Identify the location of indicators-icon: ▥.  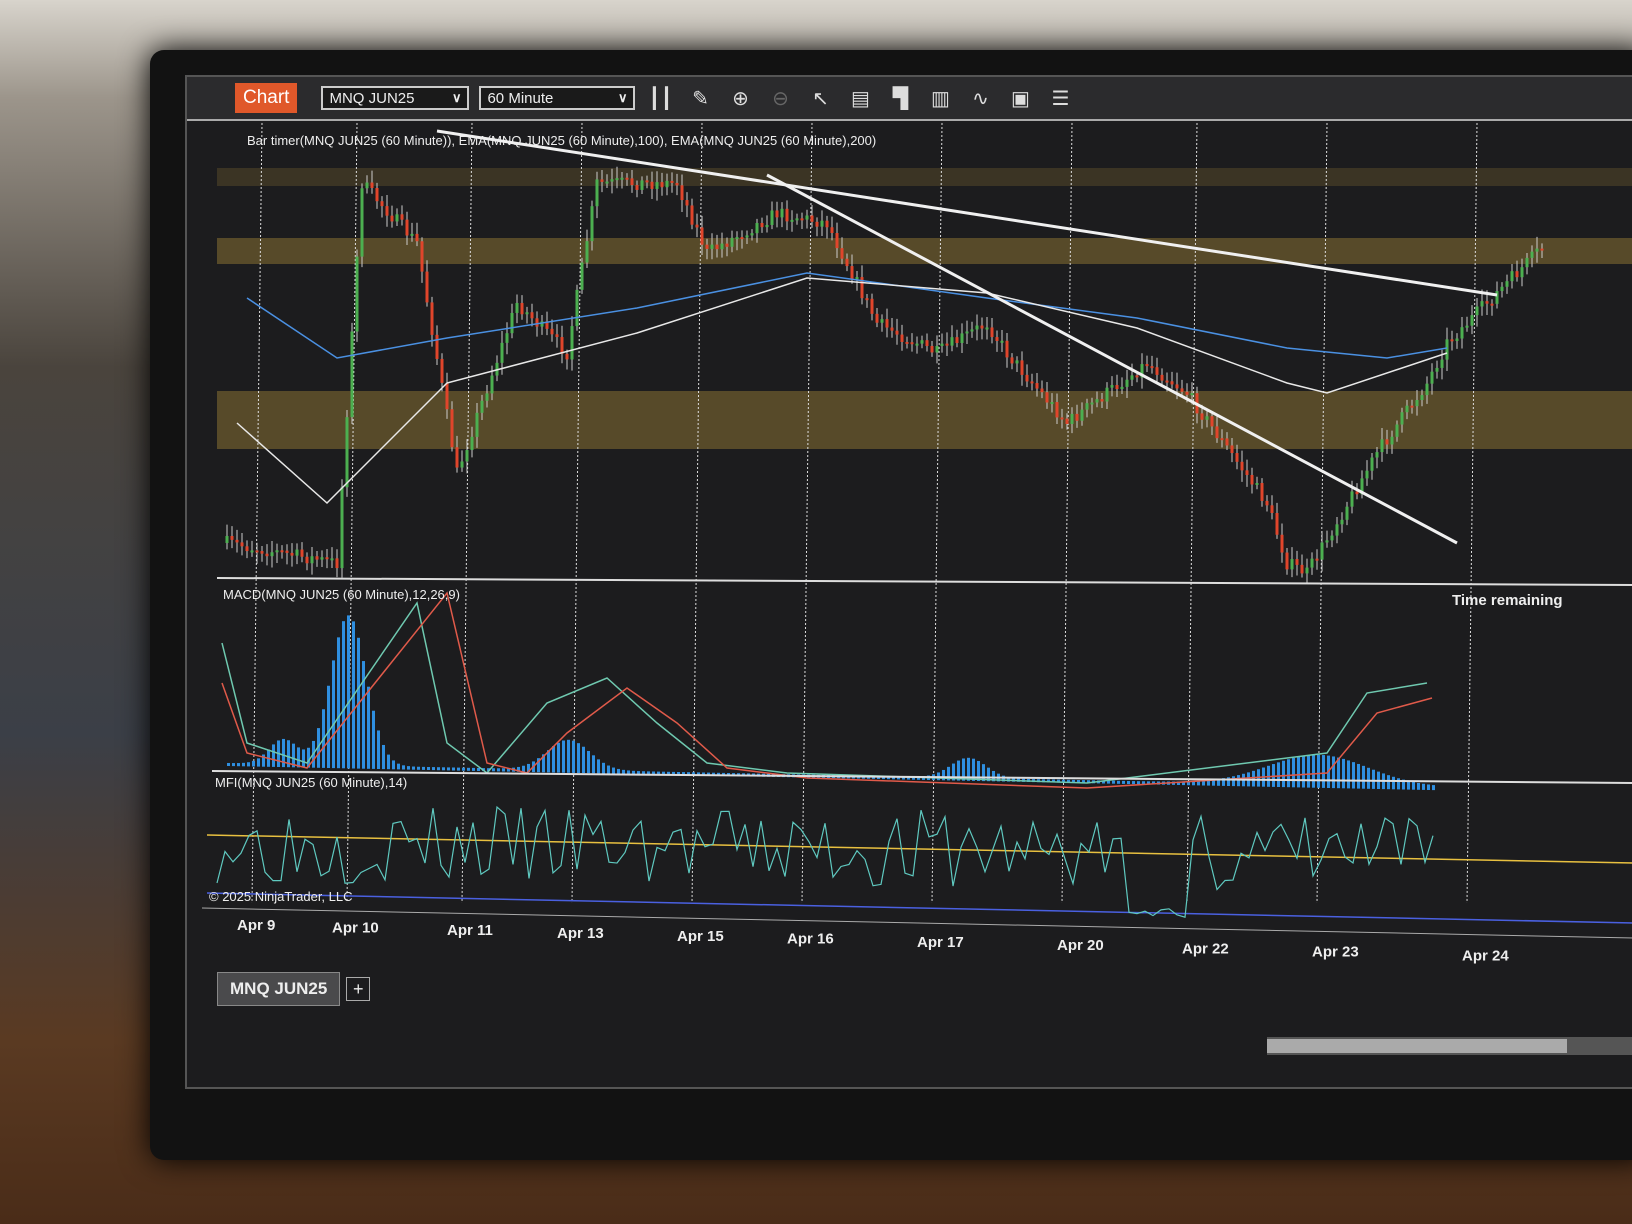
(940, 98).